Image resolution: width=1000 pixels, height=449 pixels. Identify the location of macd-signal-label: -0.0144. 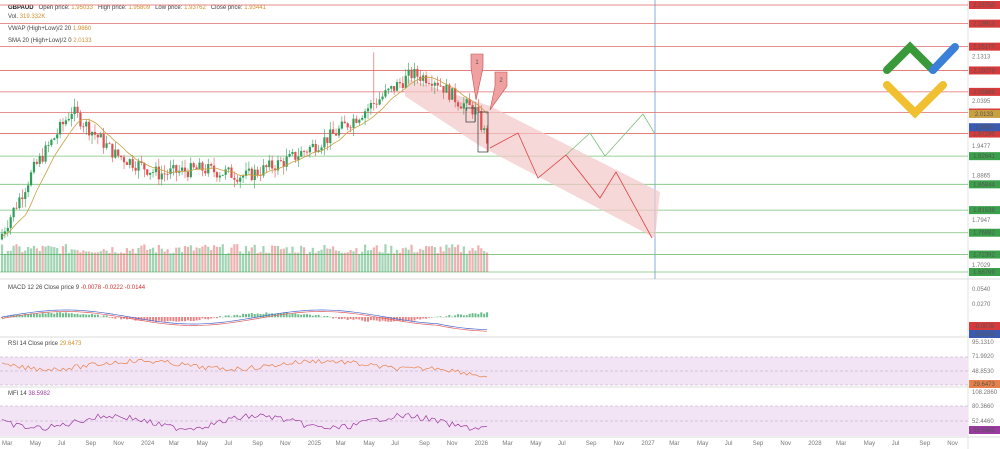
(984, 335).